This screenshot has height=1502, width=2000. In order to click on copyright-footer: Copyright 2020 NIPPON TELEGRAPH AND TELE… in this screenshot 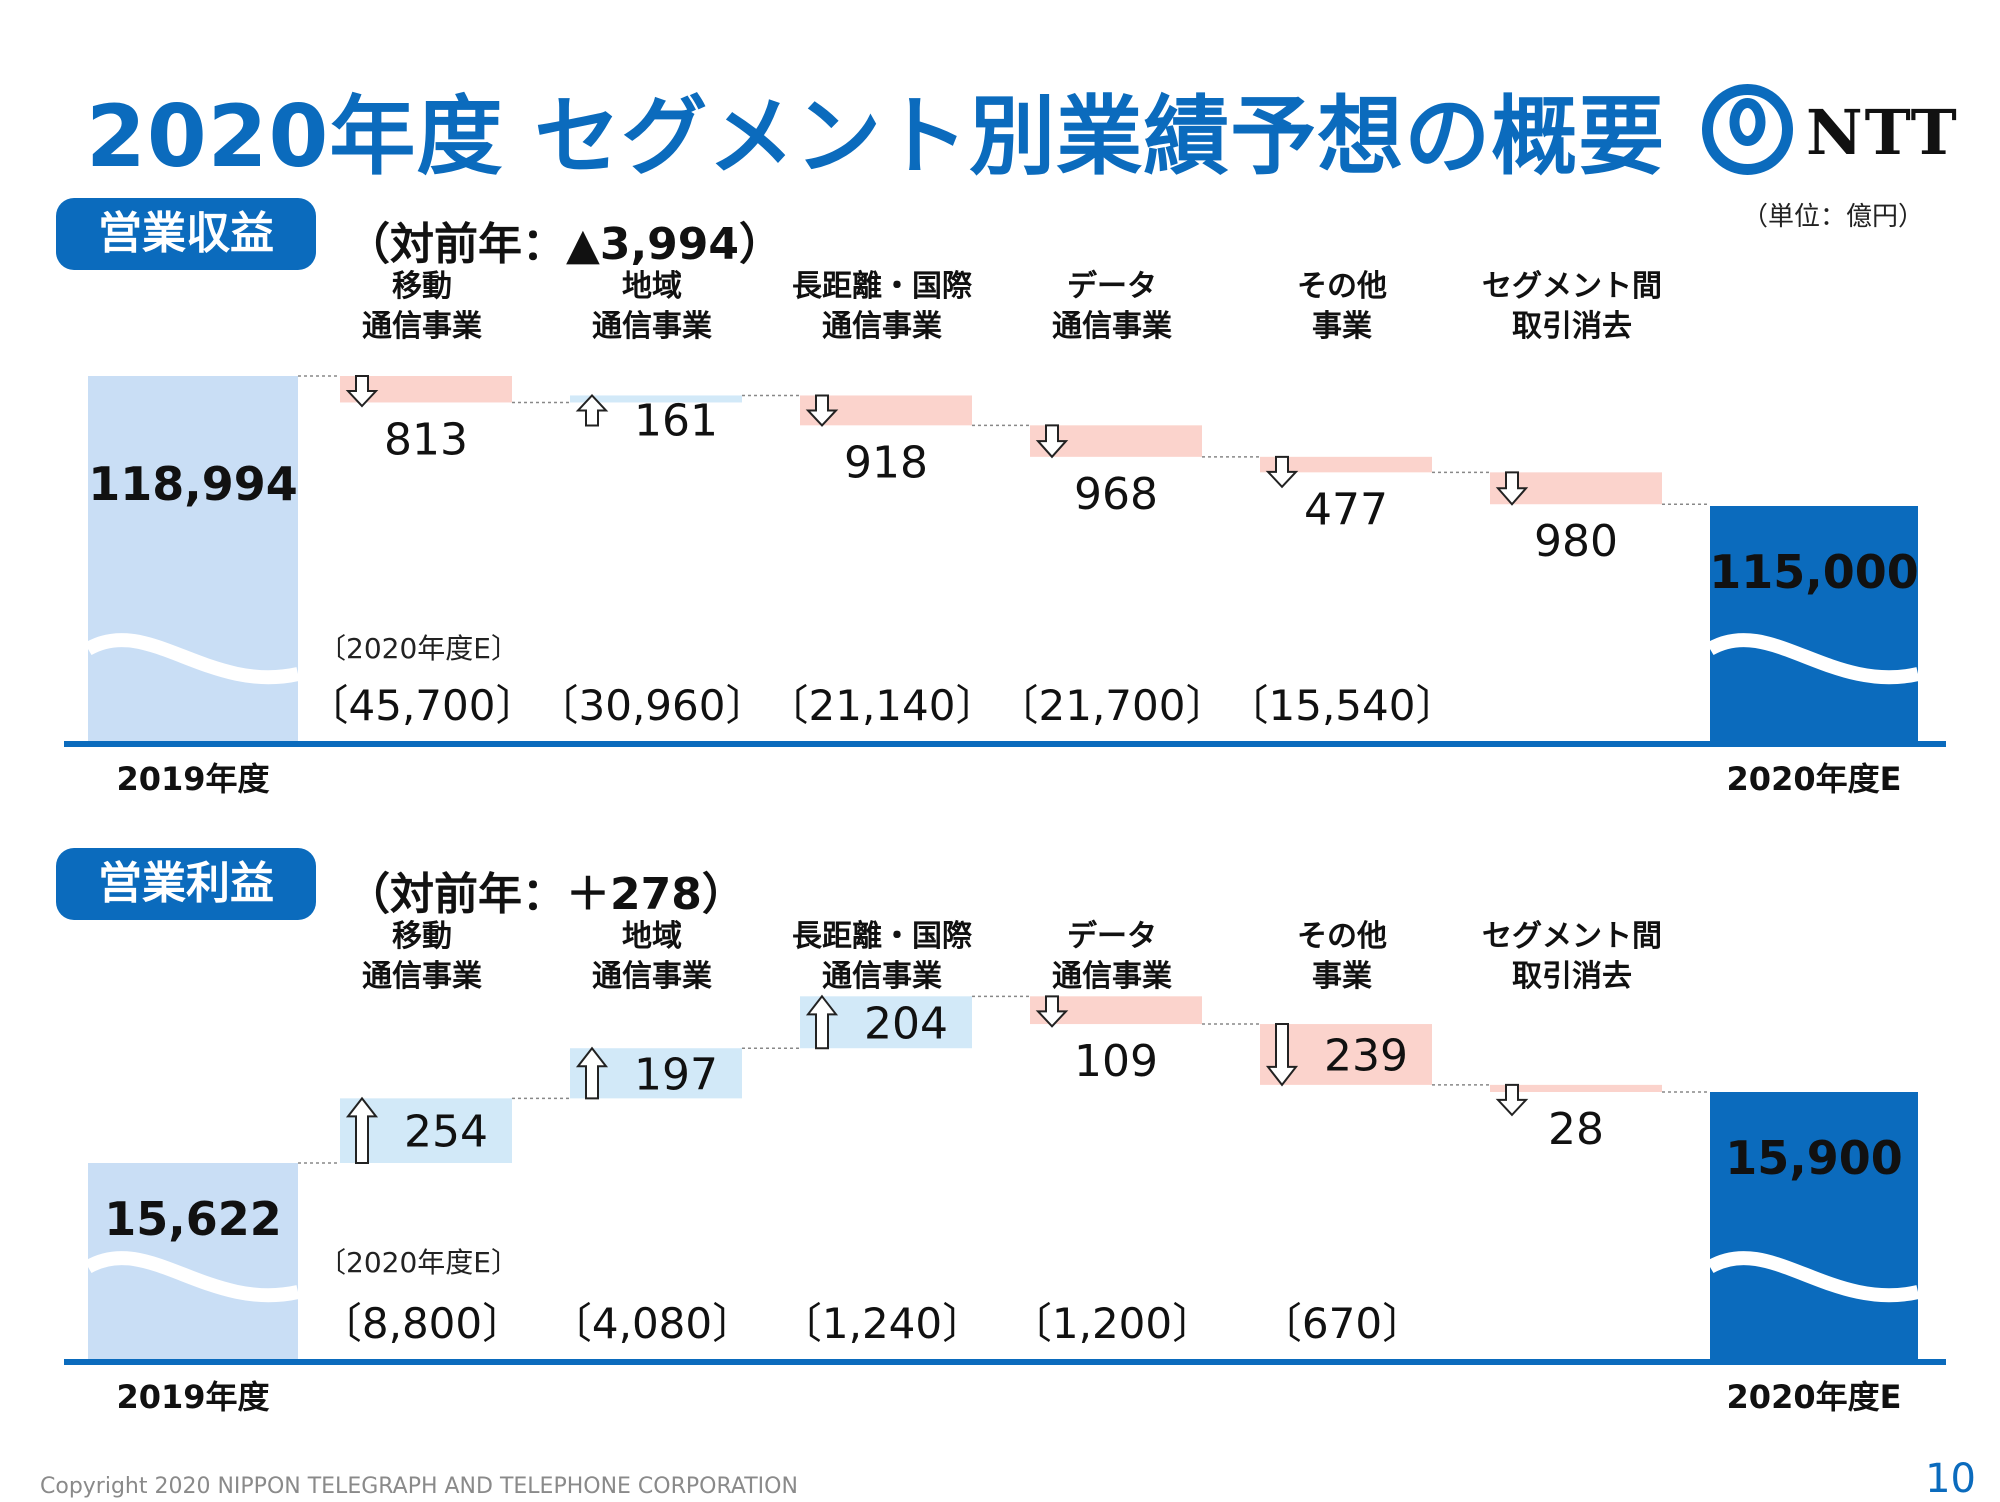, I will do `click(419, 1486)`.